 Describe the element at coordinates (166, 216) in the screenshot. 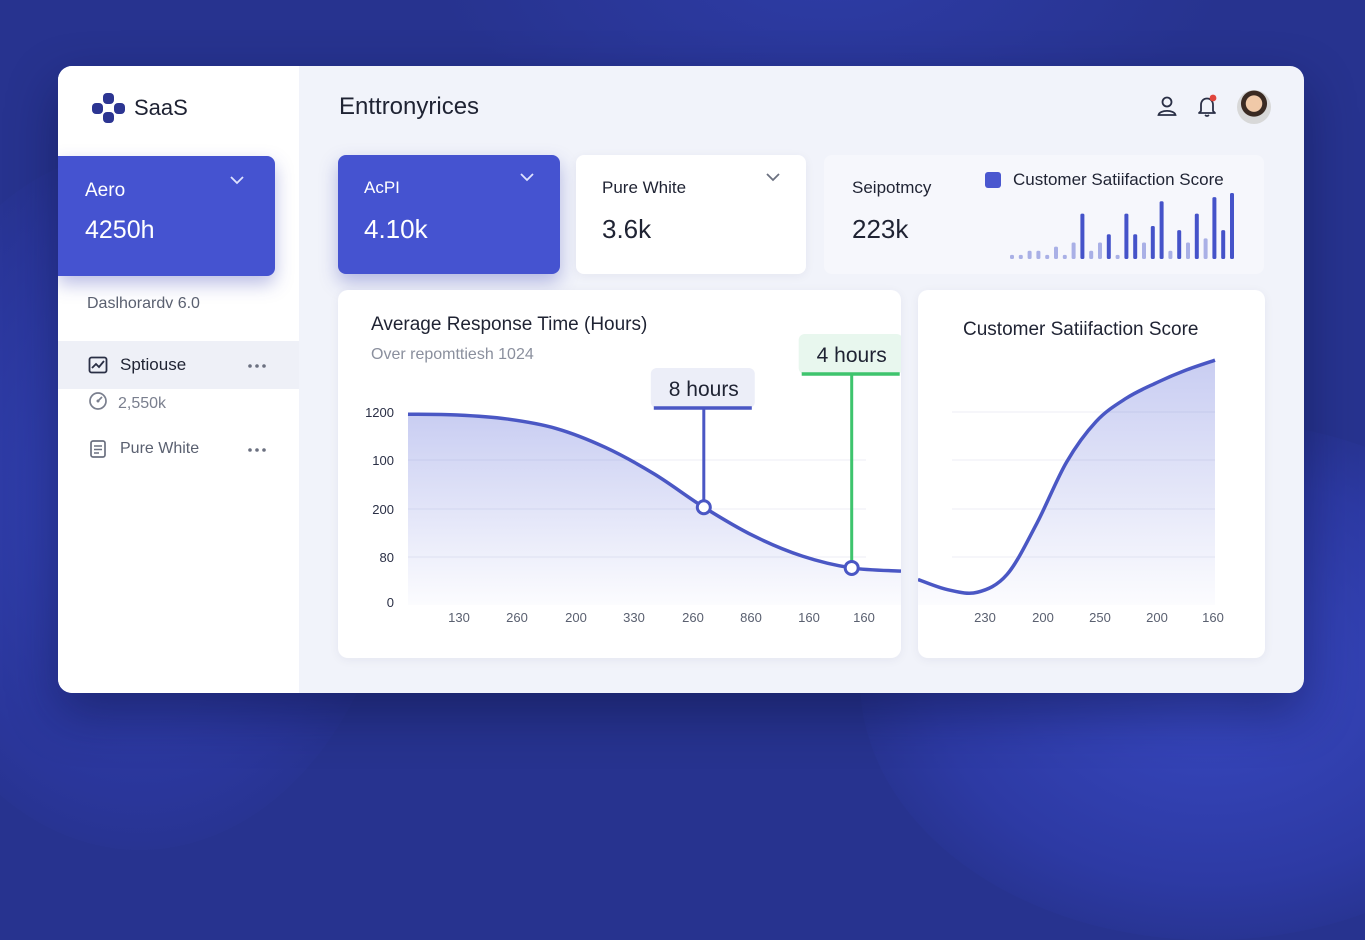

I see `sidebar-metric-card: Aero 4250h` at that location.